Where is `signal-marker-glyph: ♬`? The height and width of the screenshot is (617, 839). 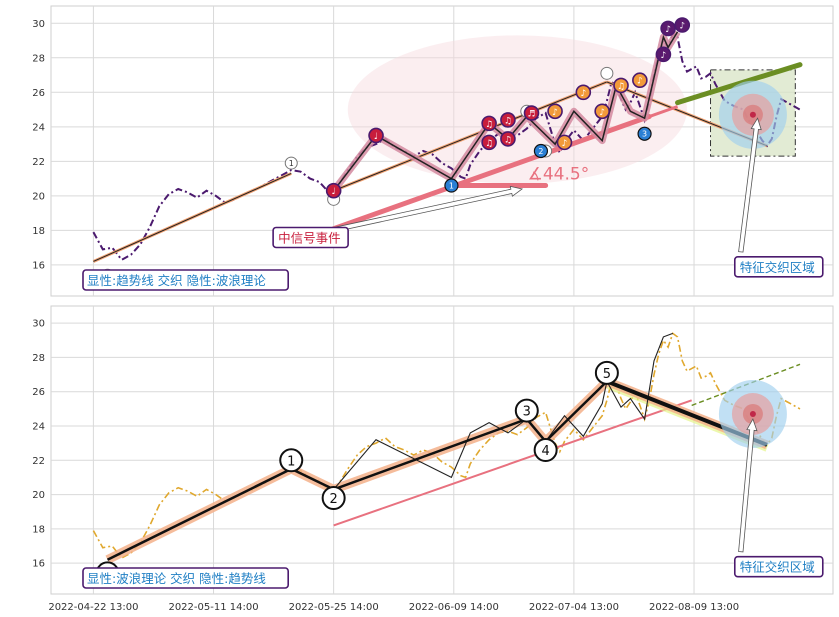 signal-marker-glyph: ♬ is located at coordinates (531, 115).